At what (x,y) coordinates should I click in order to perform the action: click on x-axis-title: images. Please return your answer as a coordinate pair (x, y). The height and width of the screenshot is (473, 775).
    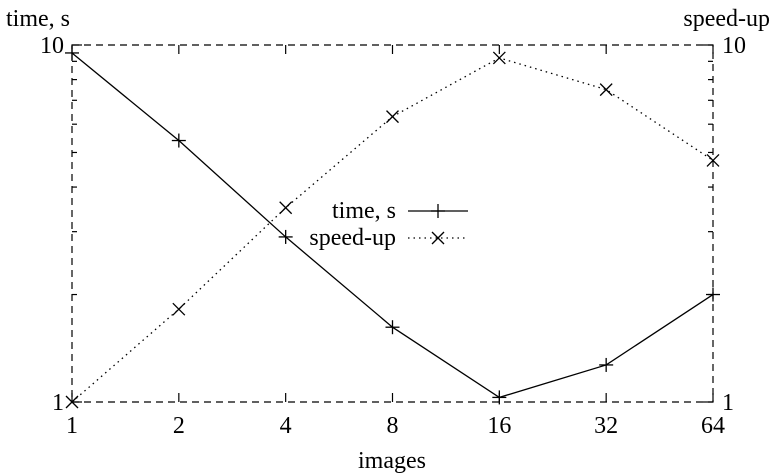
    Looking at the image, I should click on (392, 460).